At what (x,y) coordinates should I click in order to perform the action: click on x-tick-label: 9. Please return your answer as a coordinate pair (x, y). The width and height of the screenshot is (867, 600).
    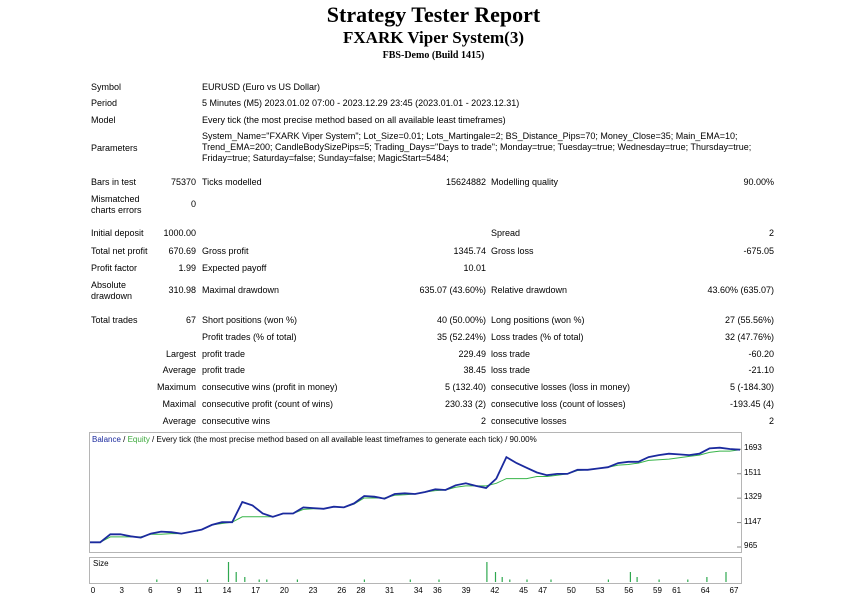
    Looking at the image, I should click on (179, 590).